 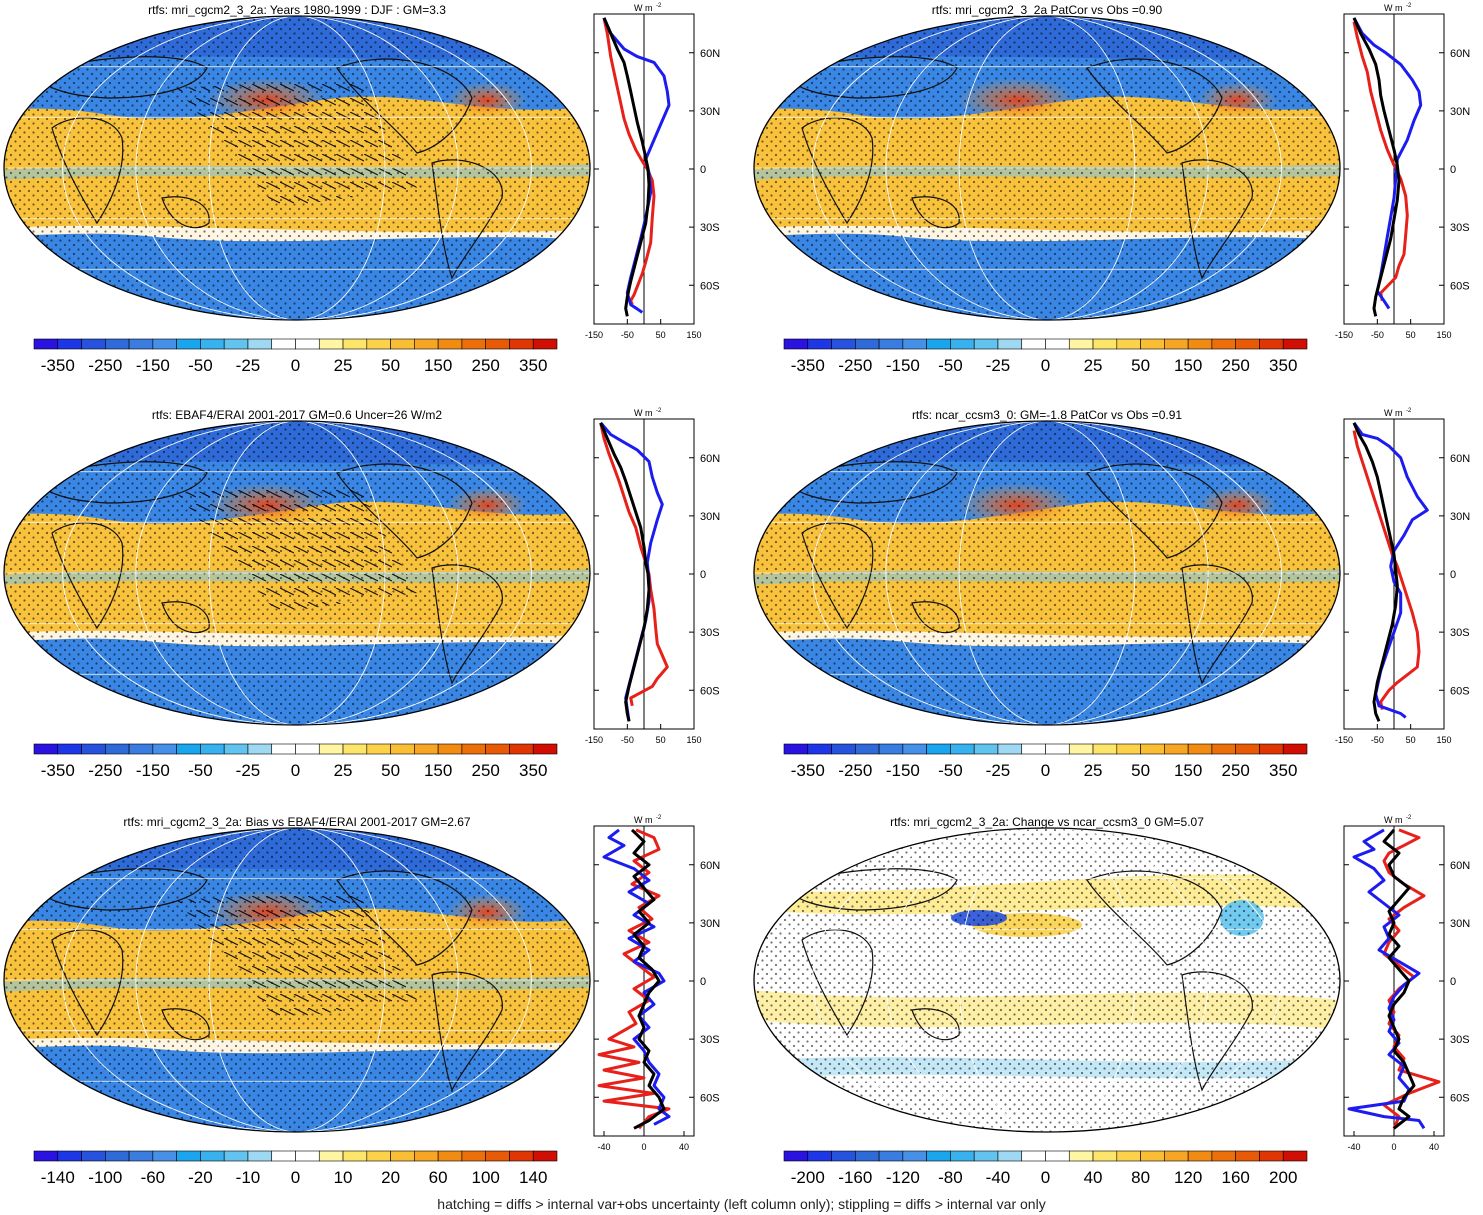 I want to click on colorbar-label: 60, so click(x=438, y=1177).